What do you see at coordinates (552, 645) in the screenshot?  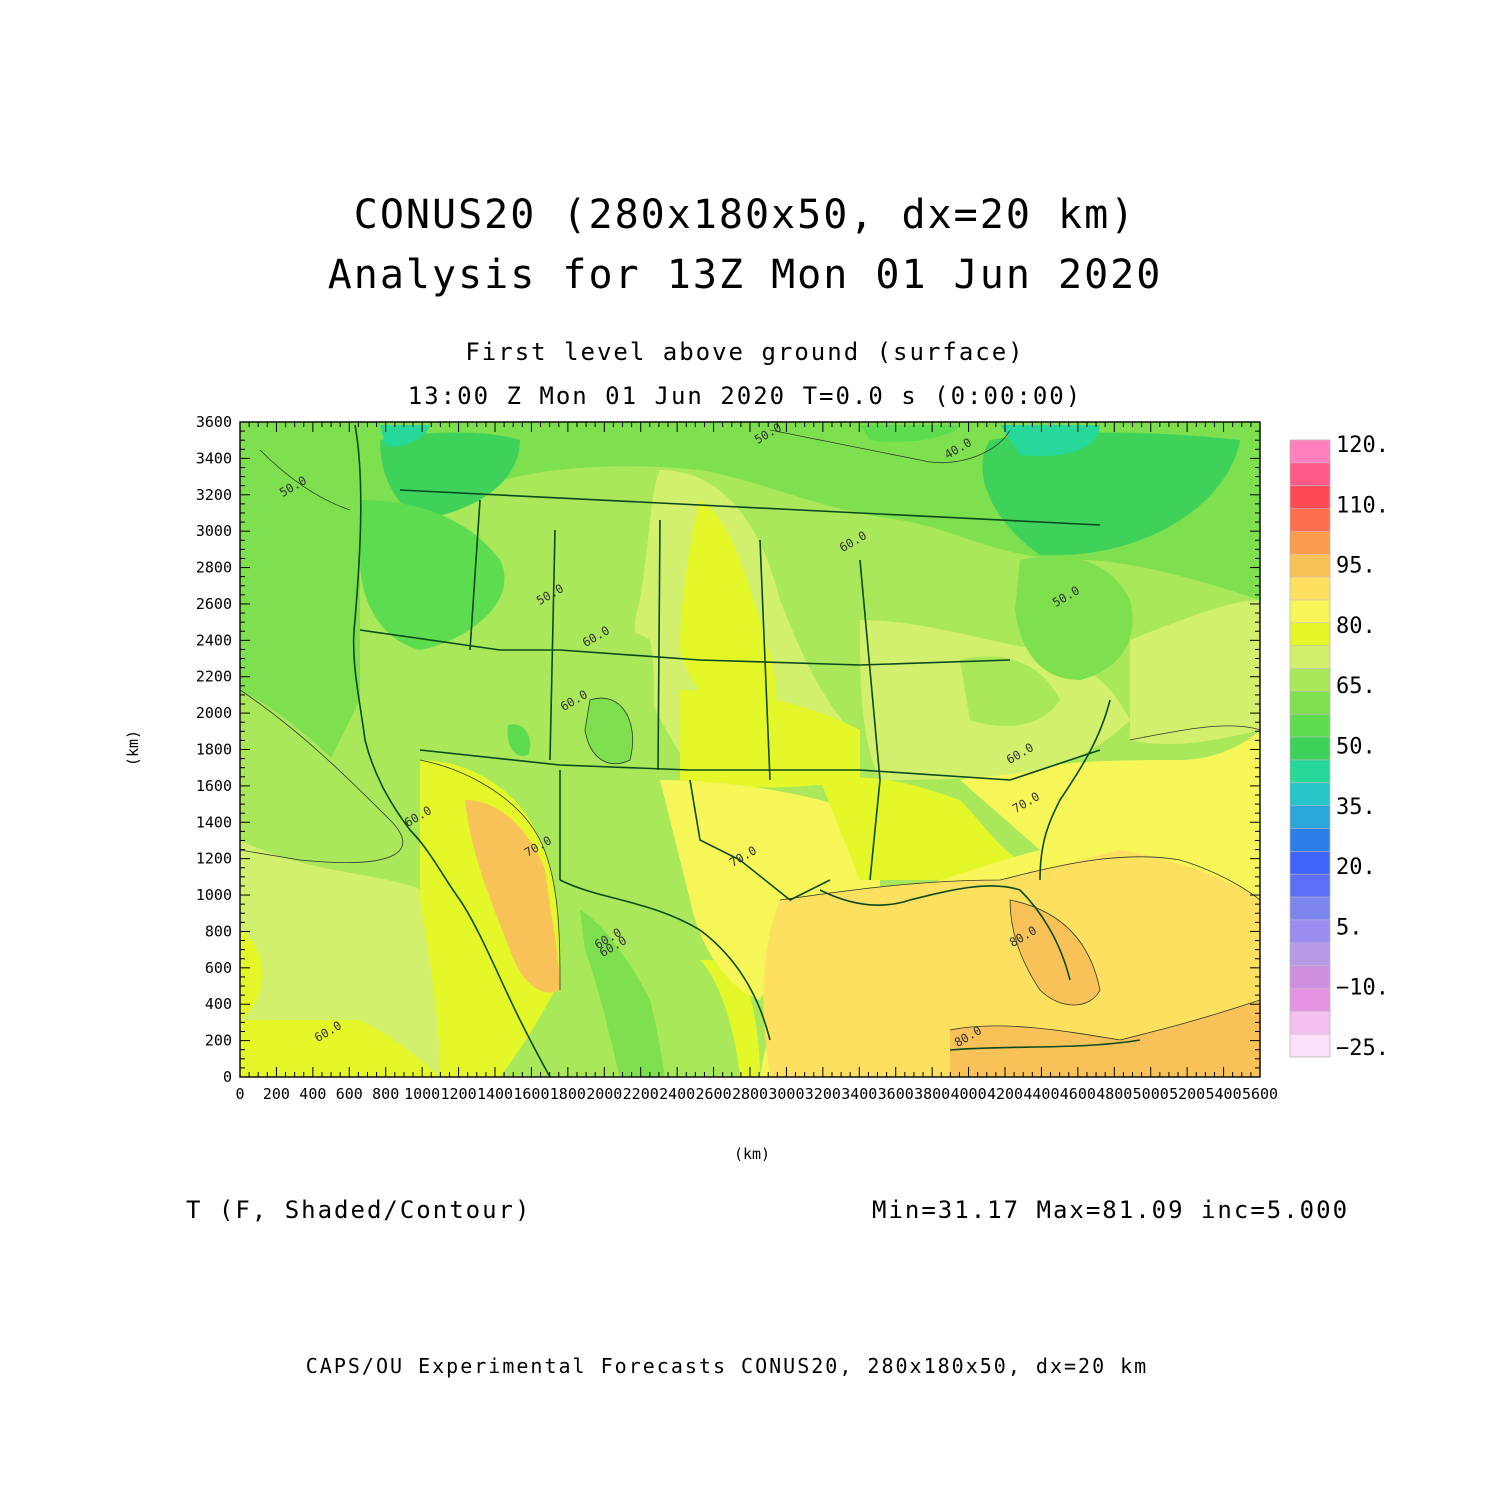 I see `state-line-utah` at bounding box center [552, 645].